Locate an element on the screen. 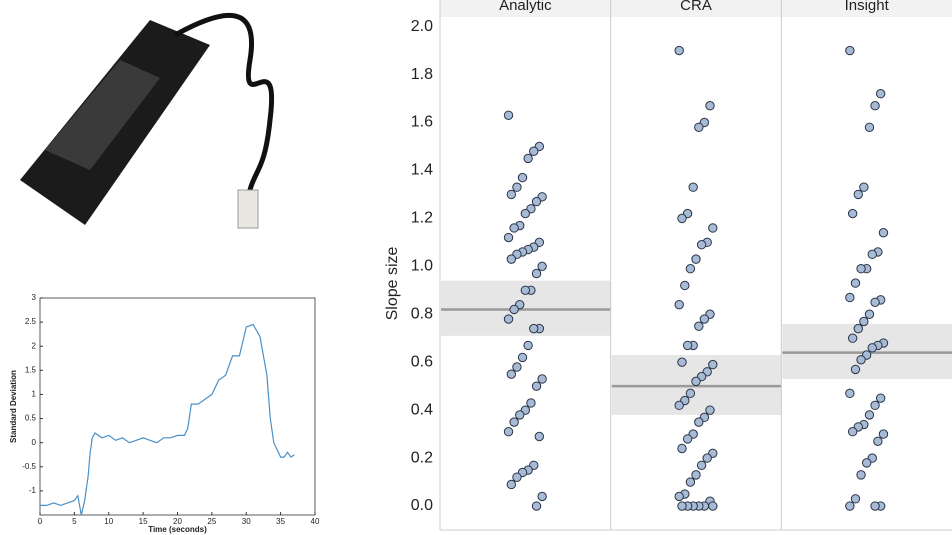  x-tick-label: 15 is located at coordinates (143, 521).